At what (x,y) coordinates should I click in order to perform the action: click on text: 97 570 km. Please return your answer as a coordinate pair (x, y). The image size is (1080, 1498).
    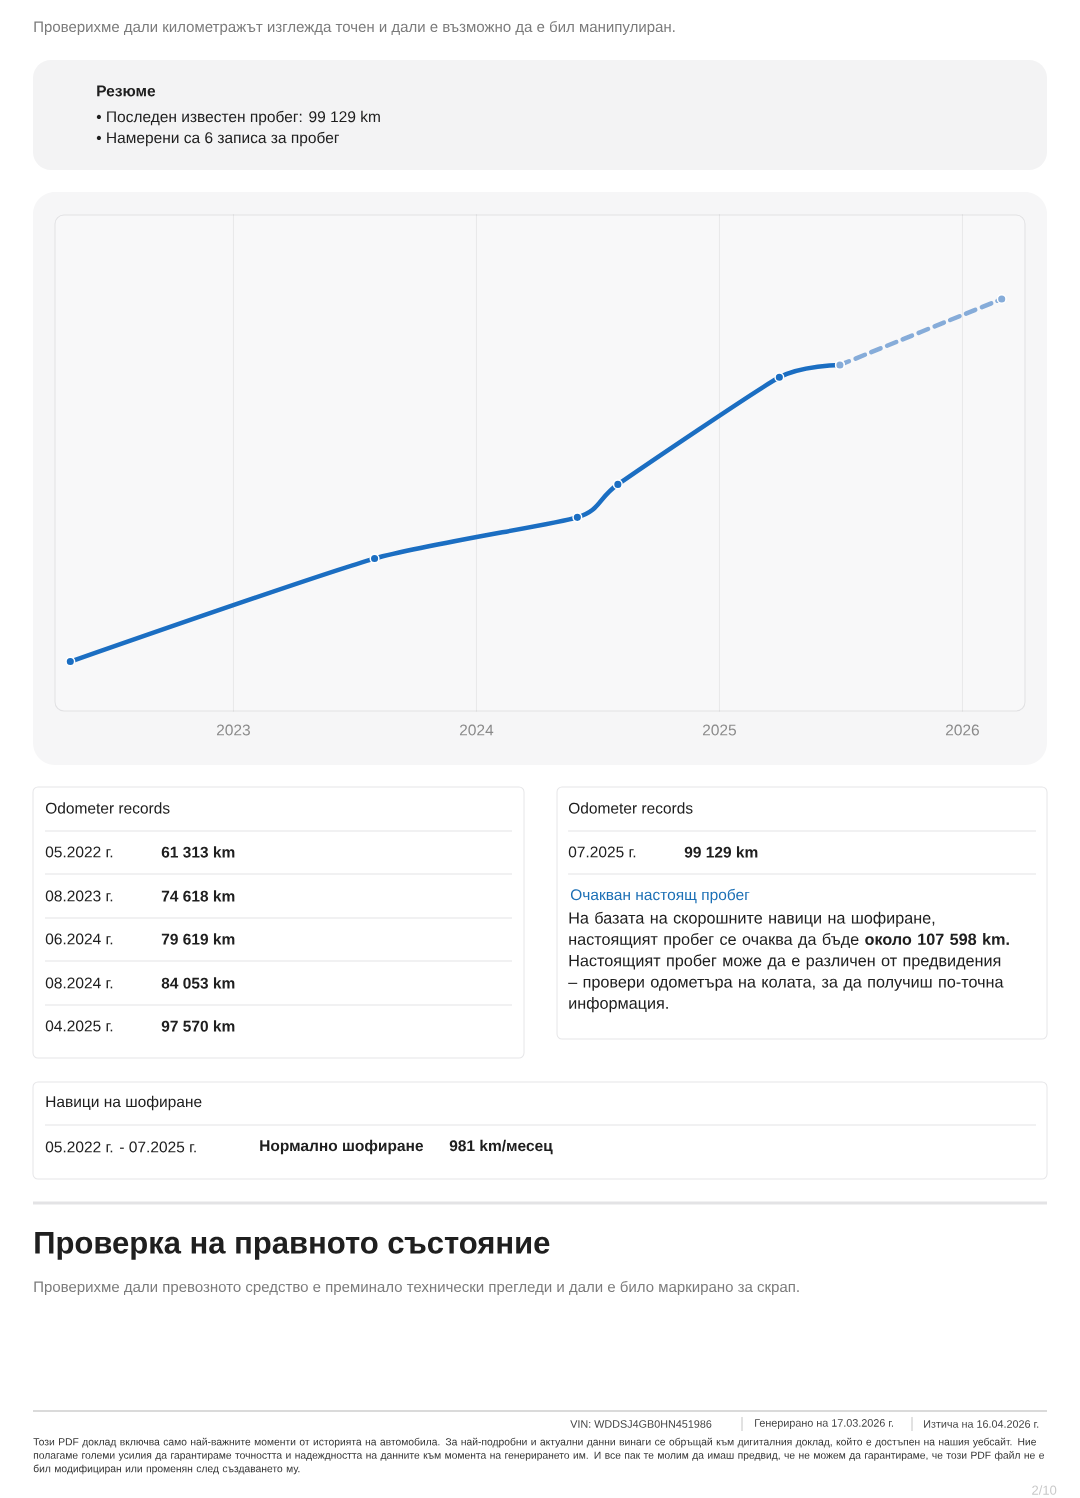
    Looking at the image, I should click on (198, 1026).